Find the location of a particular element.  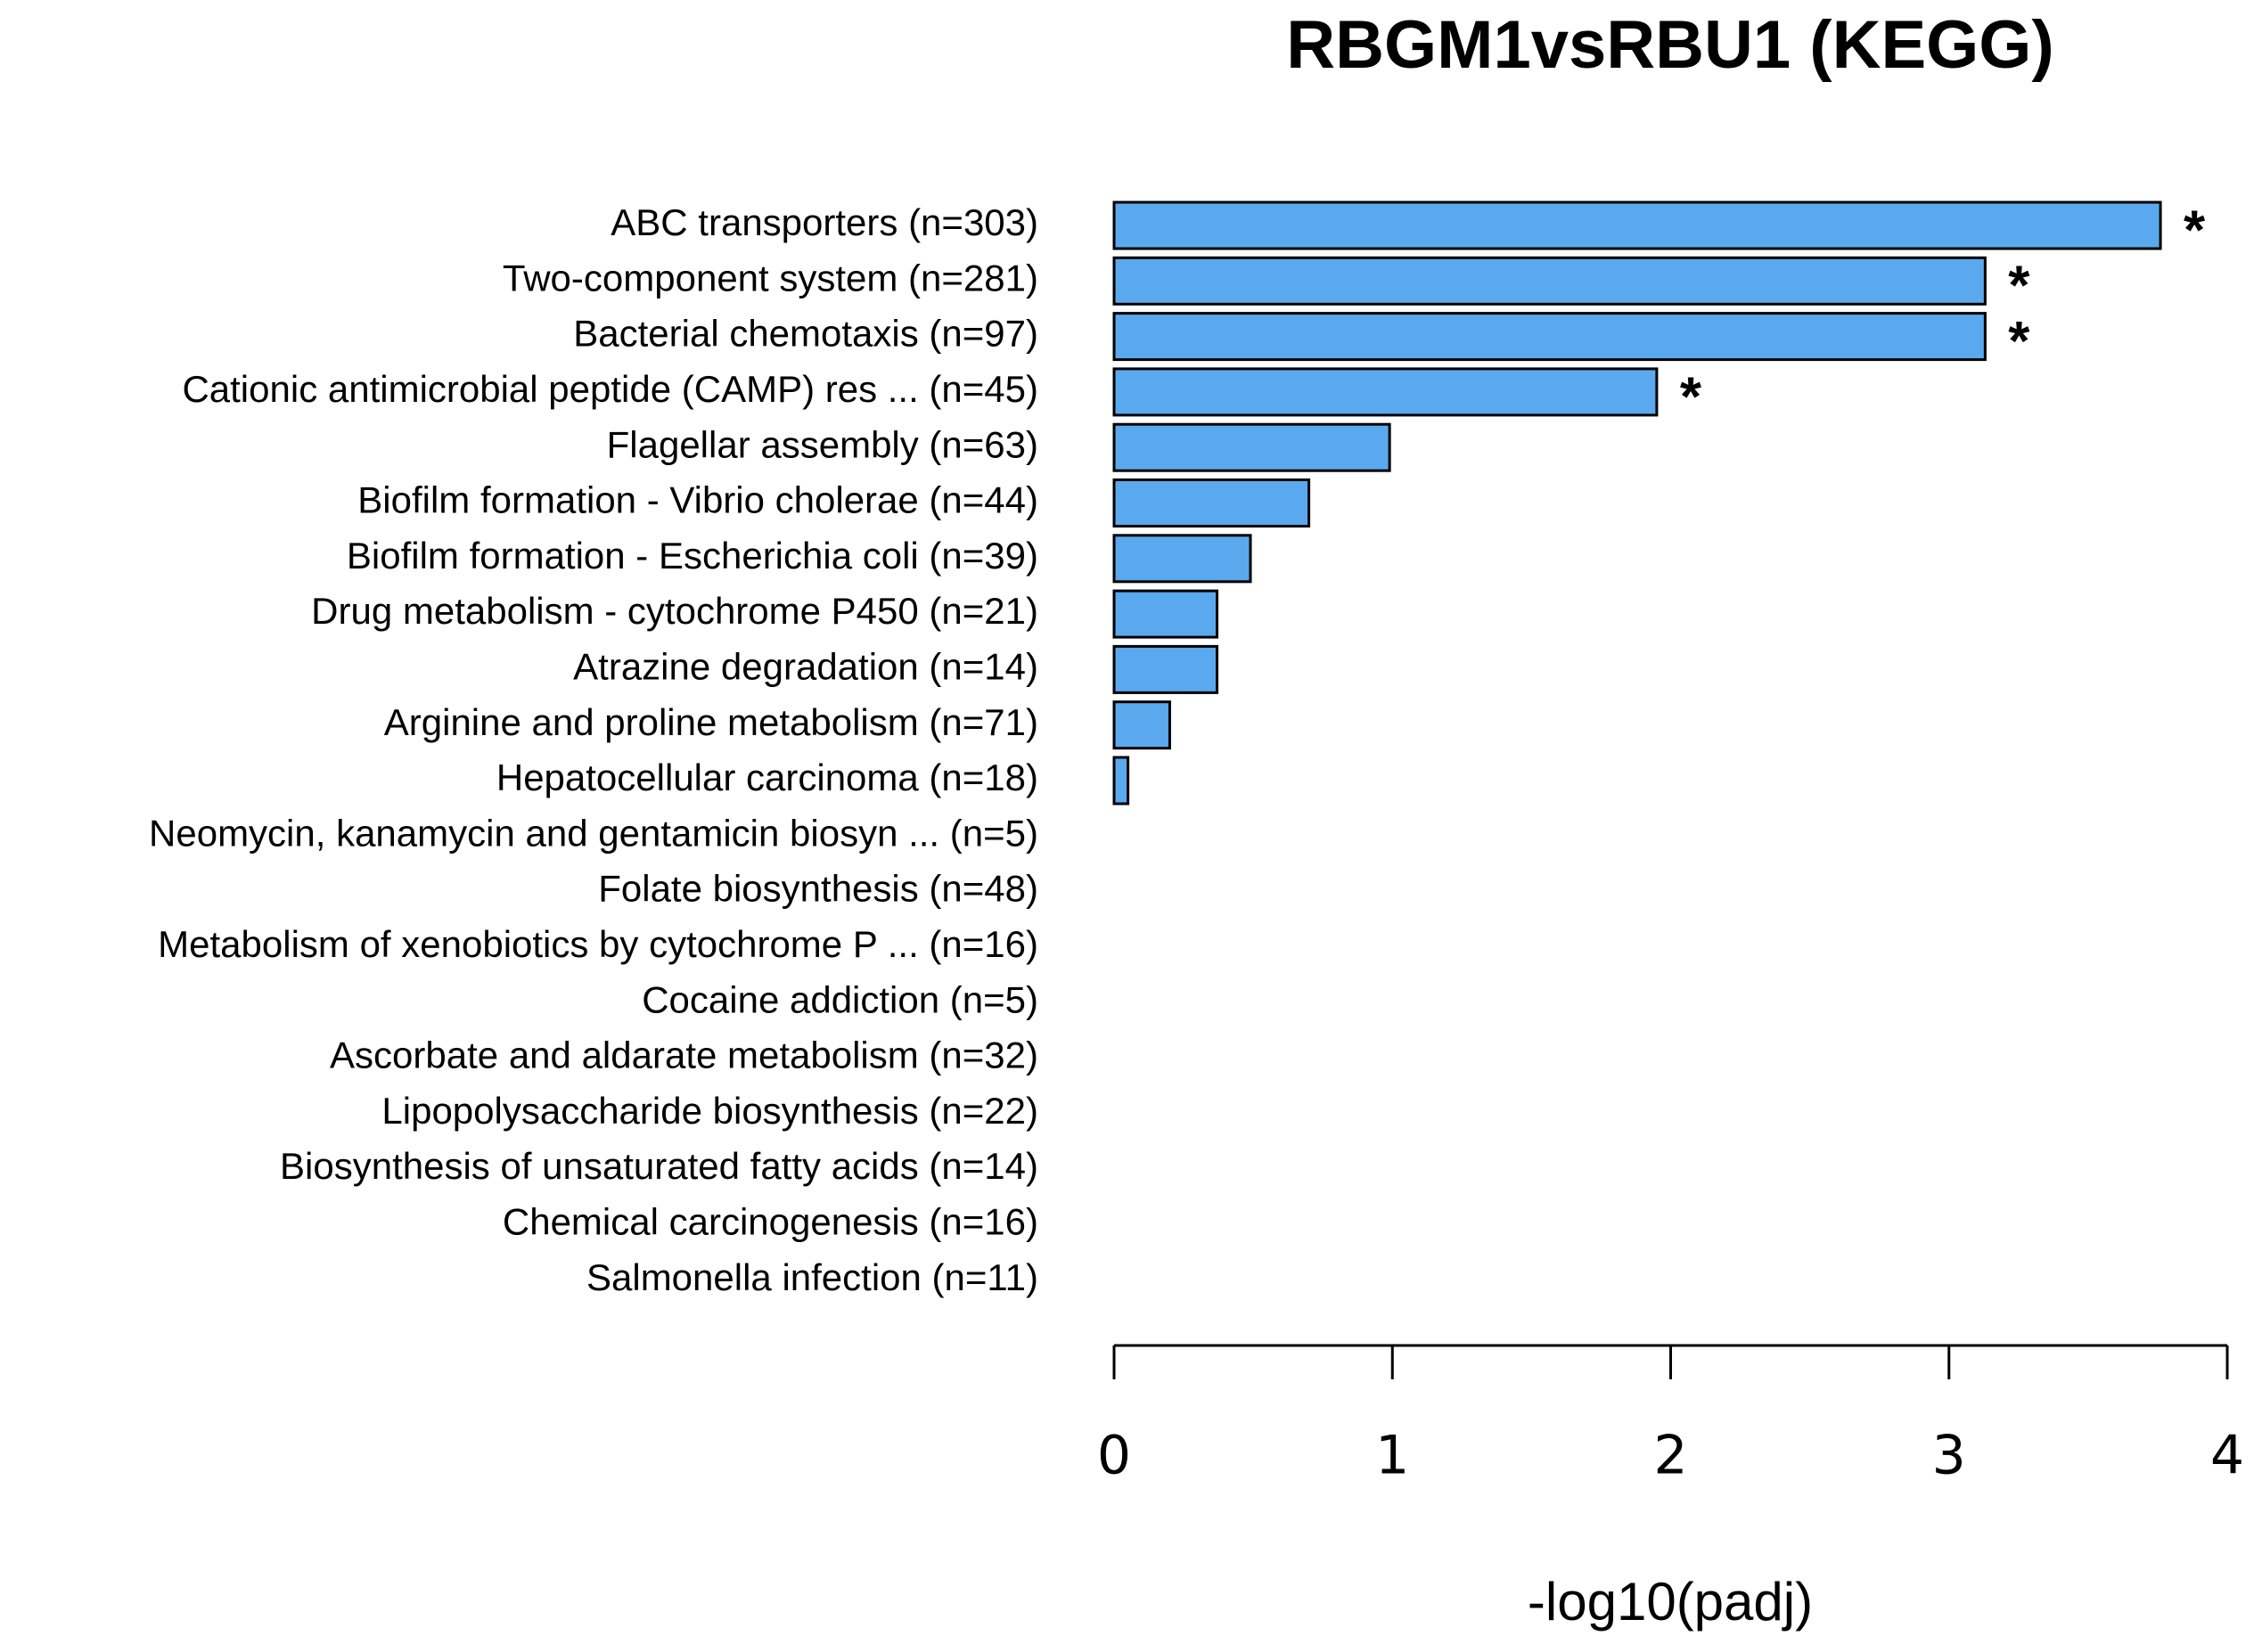

y-tick-label: Folate biosynthesis (n=48) is located at coordinates (818, 889).